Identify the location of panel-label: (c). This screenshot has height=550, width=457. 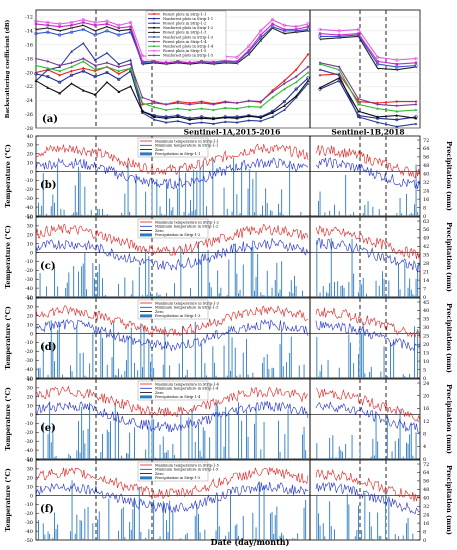
(48, 266).